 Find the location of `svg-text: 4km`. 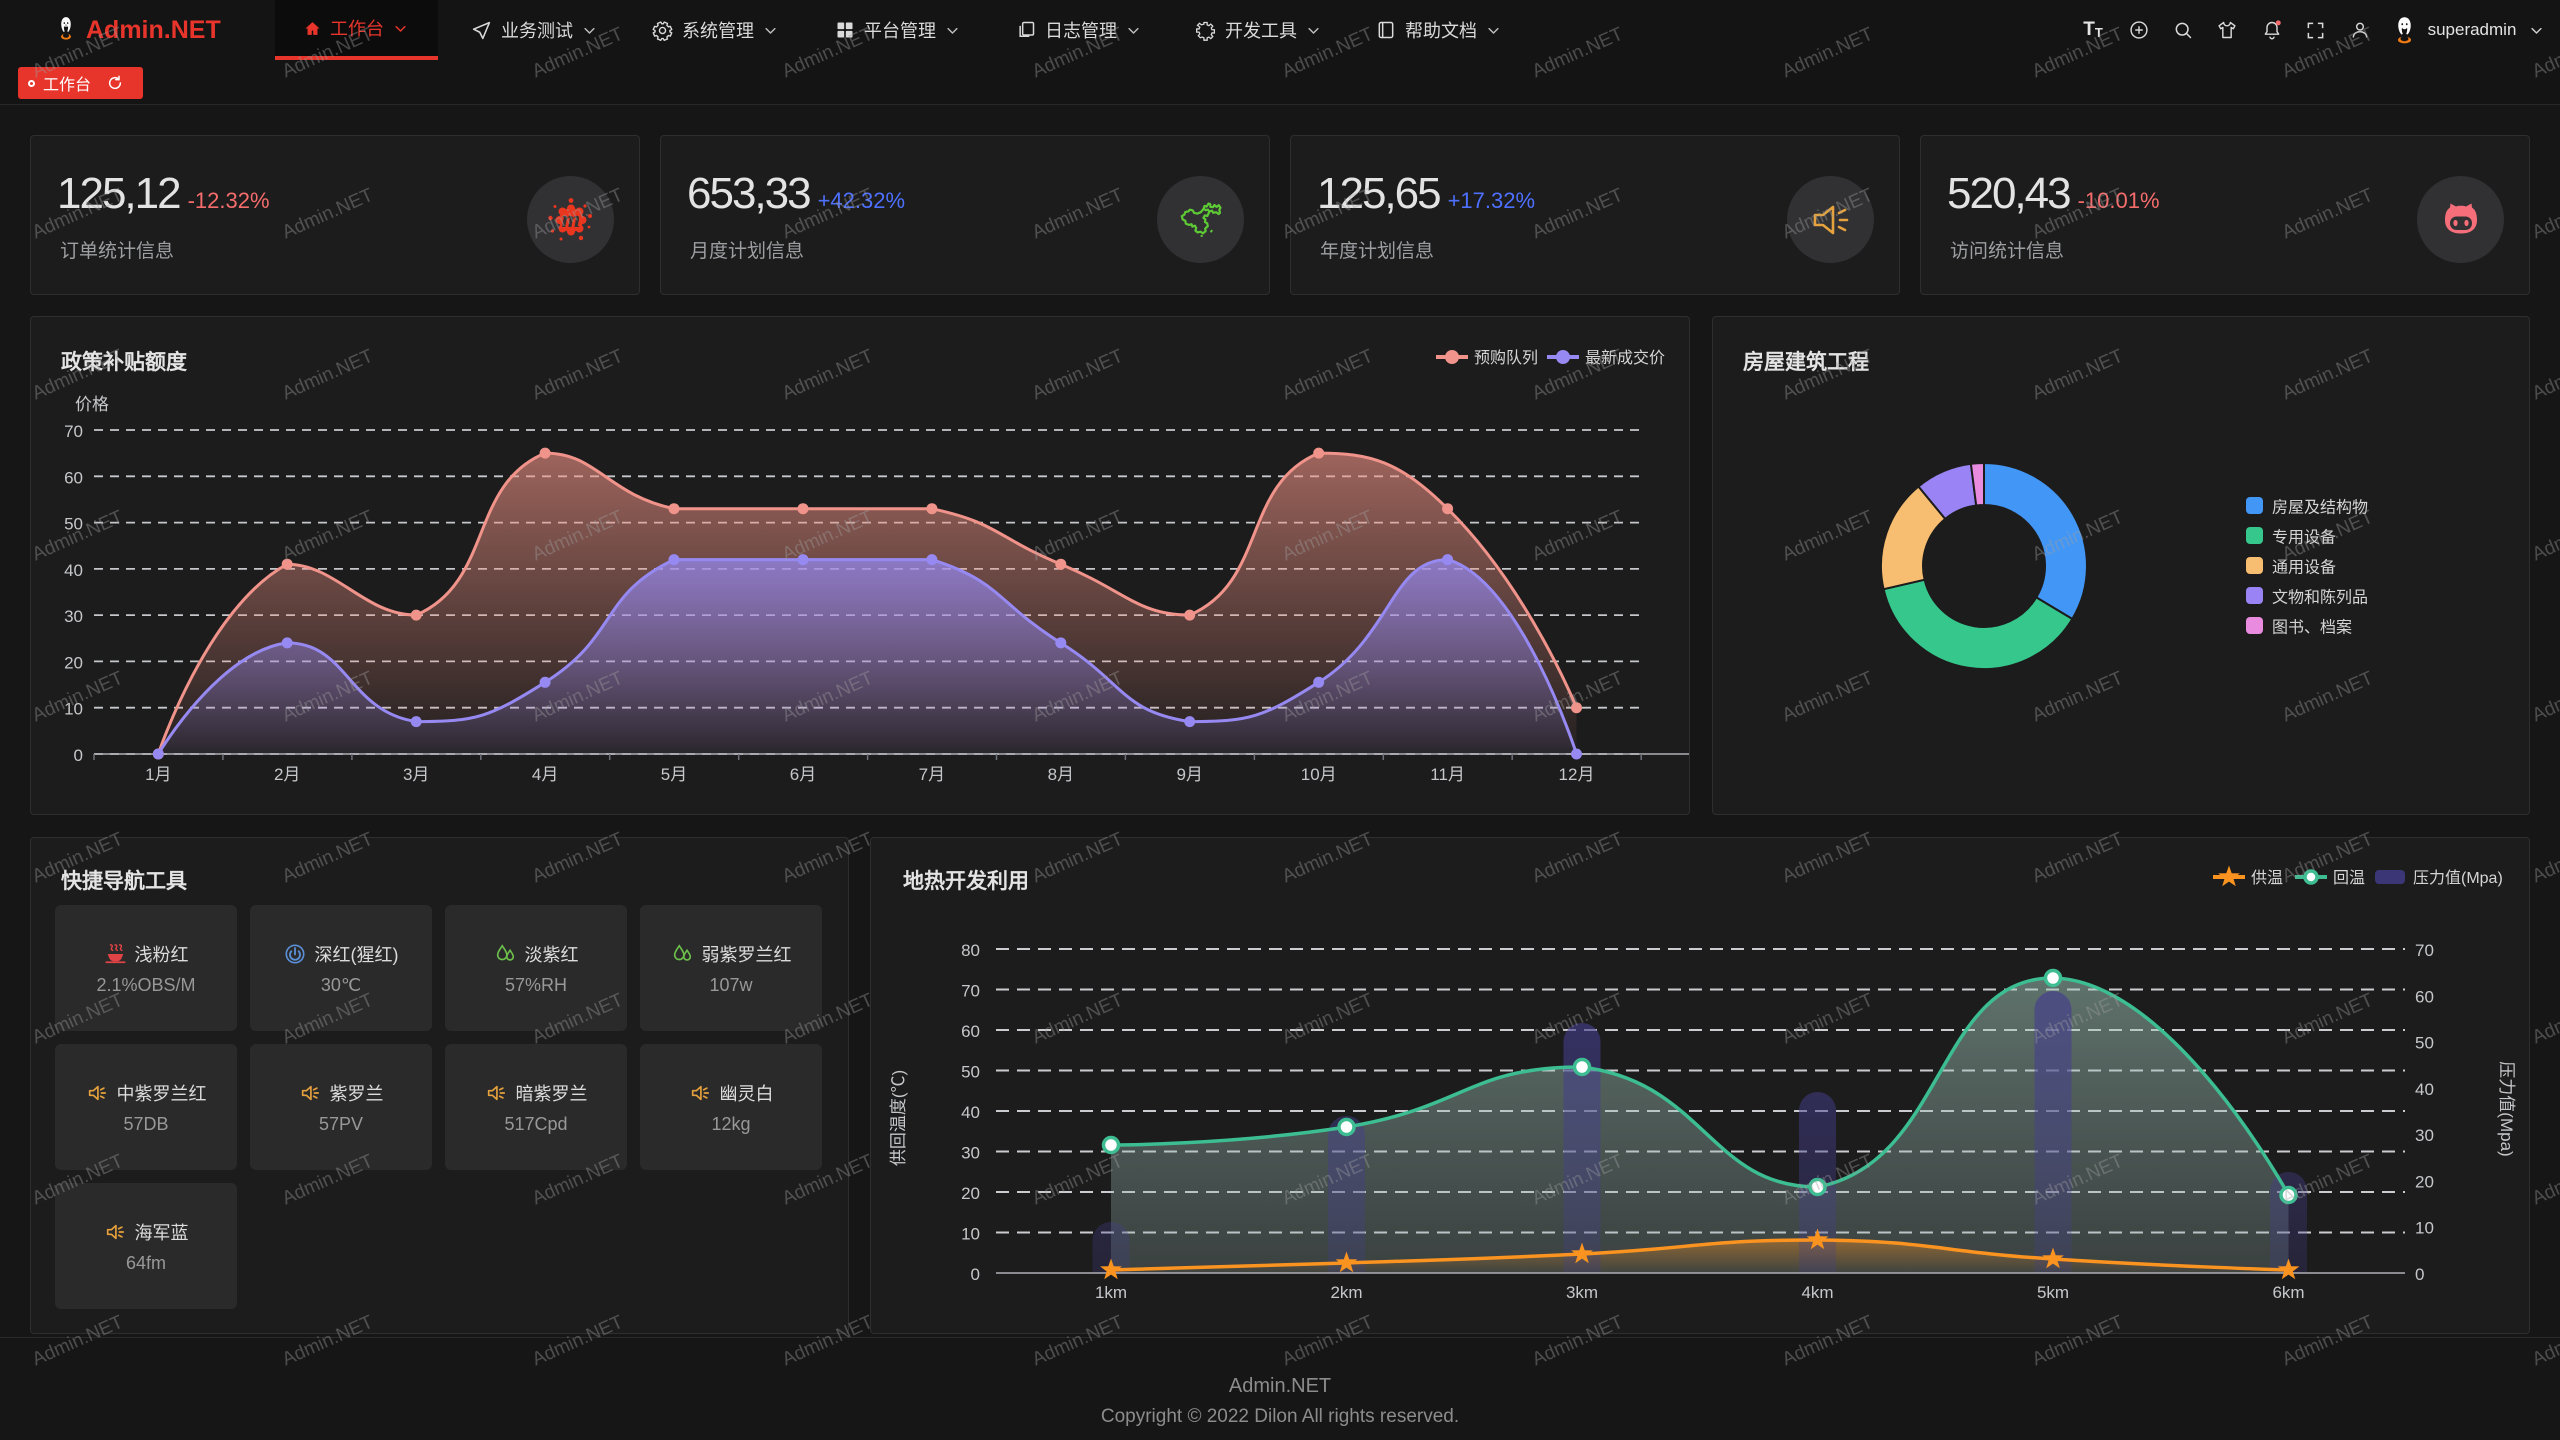

svg-text: 4km is located at coordinates (1817, 1292).